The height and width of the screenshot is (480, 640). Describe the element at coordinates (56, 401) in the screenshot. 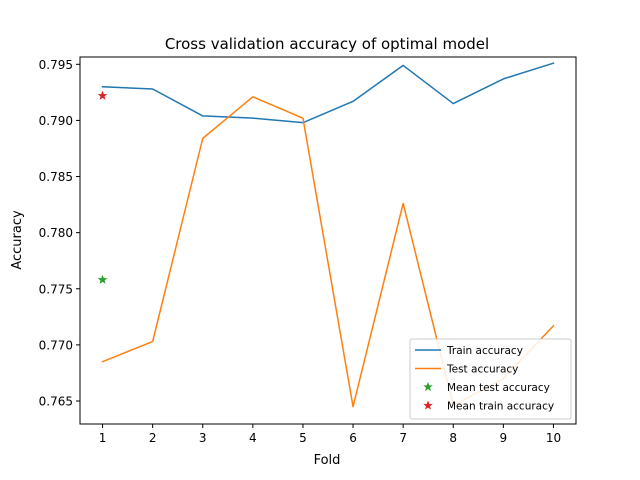

I see `y-tick-label-0: 0.765` at that location.